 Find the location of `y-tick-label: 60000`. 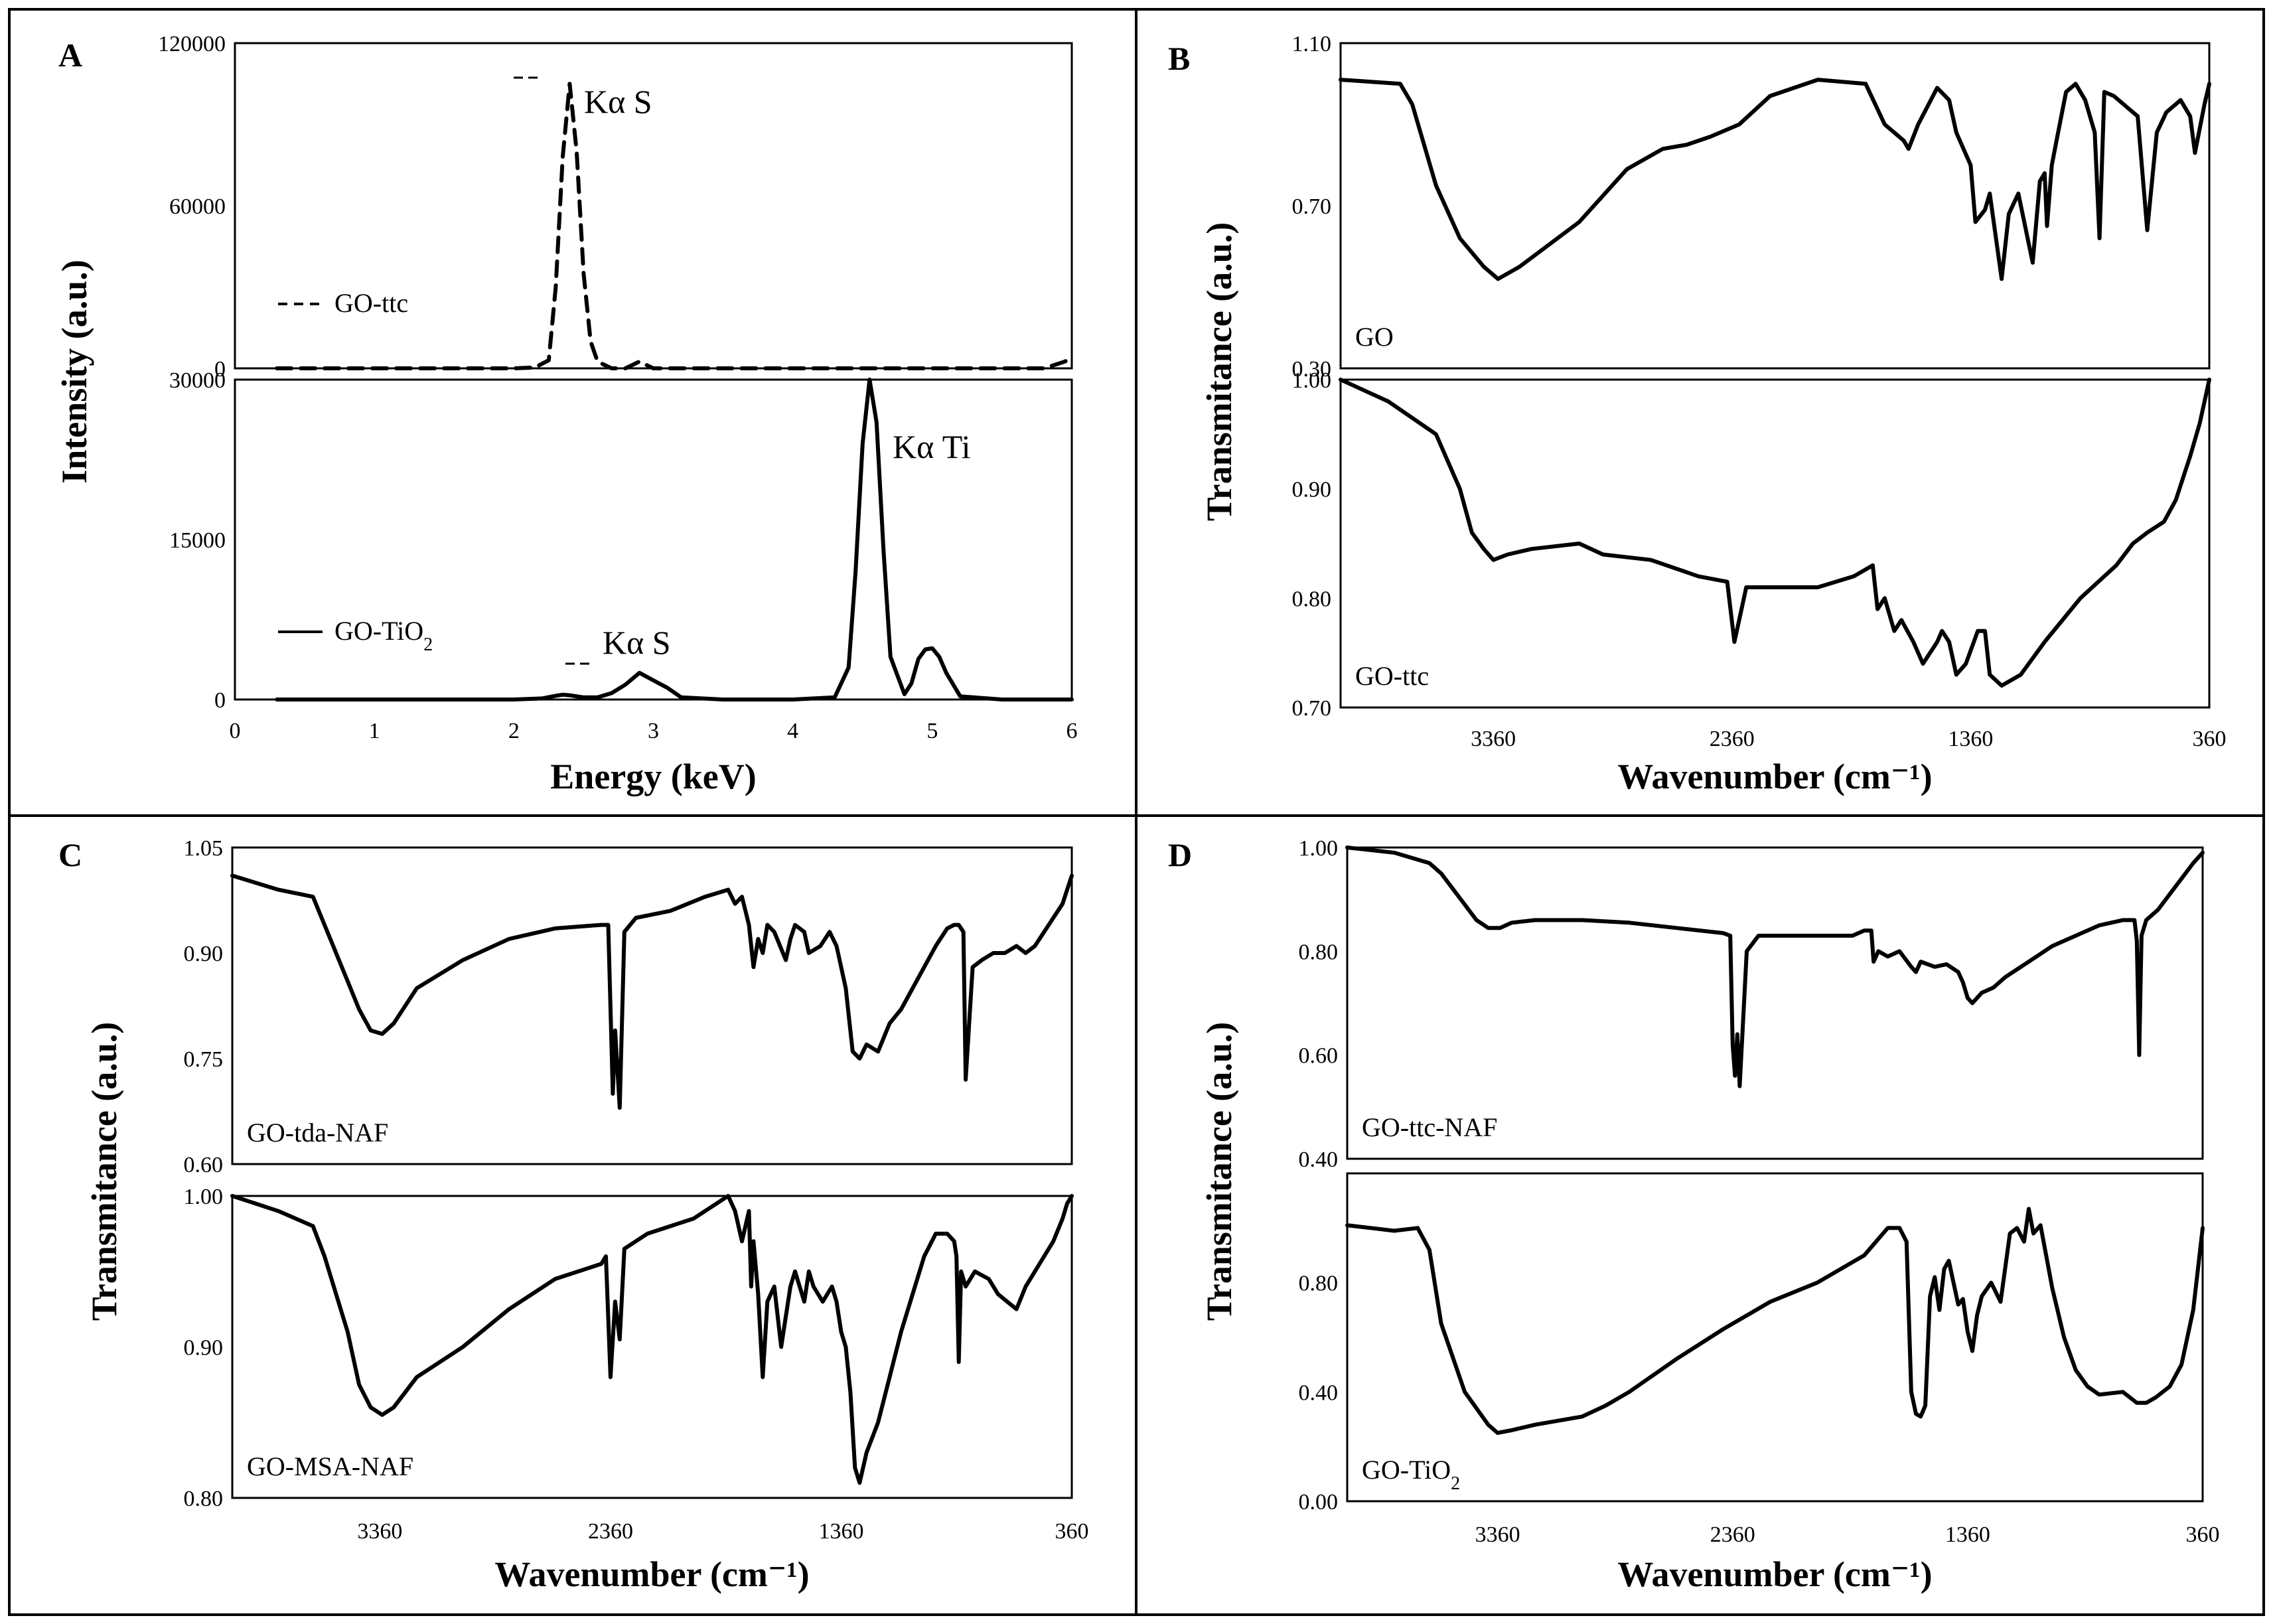

y-tick-label: 60000 is located at coordinates (197, 206).